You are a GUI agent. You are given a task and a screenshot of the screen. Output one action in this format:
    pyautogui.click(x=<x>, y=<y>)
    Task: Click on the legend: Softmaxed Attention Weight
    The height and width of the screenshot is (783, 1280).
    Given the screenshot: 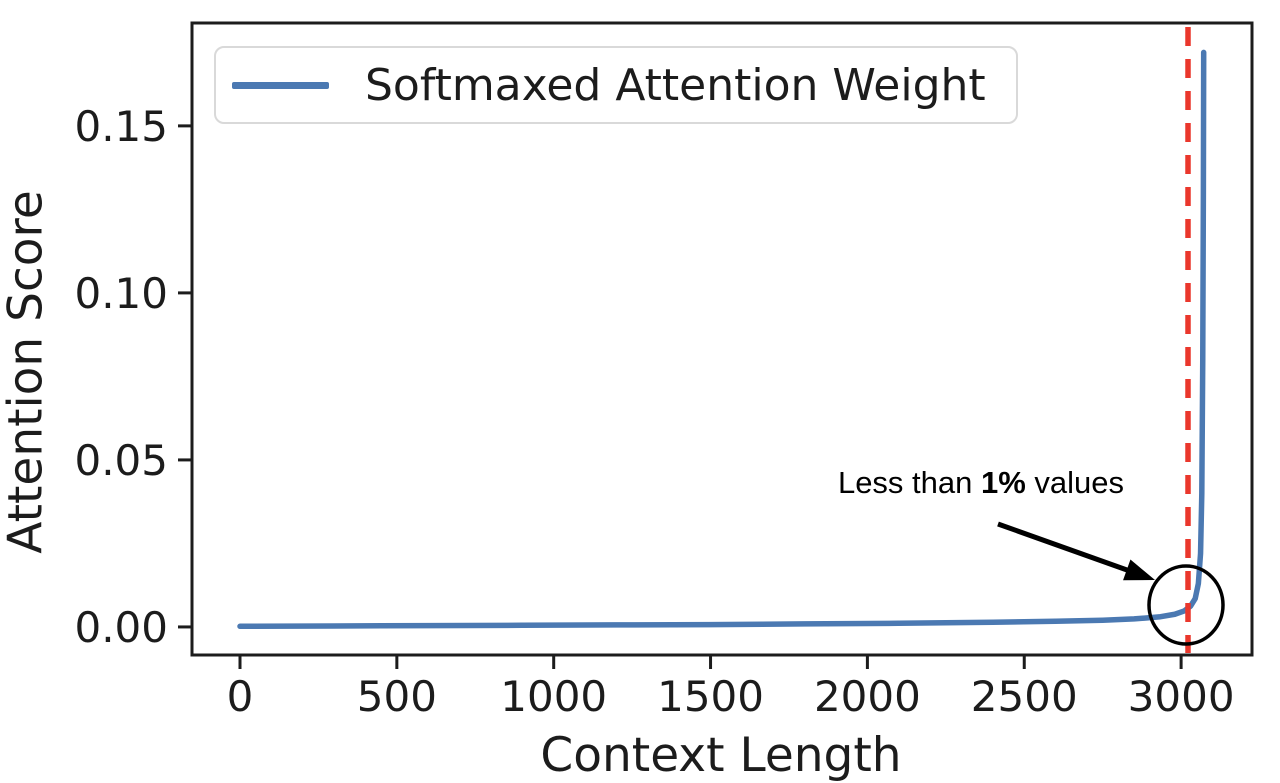 What is the action you would take?
    pyautogui.click(x=616, y=85)
    